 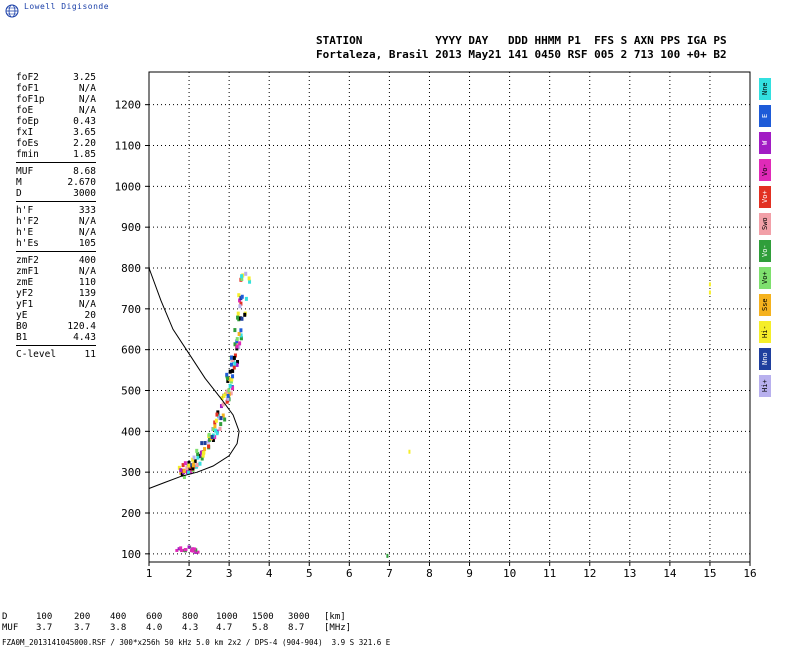 What do you see at coordinates (190, 628) in the screenshot?
I see `muf-cell: 4.3` at bounding box center [190, 628].